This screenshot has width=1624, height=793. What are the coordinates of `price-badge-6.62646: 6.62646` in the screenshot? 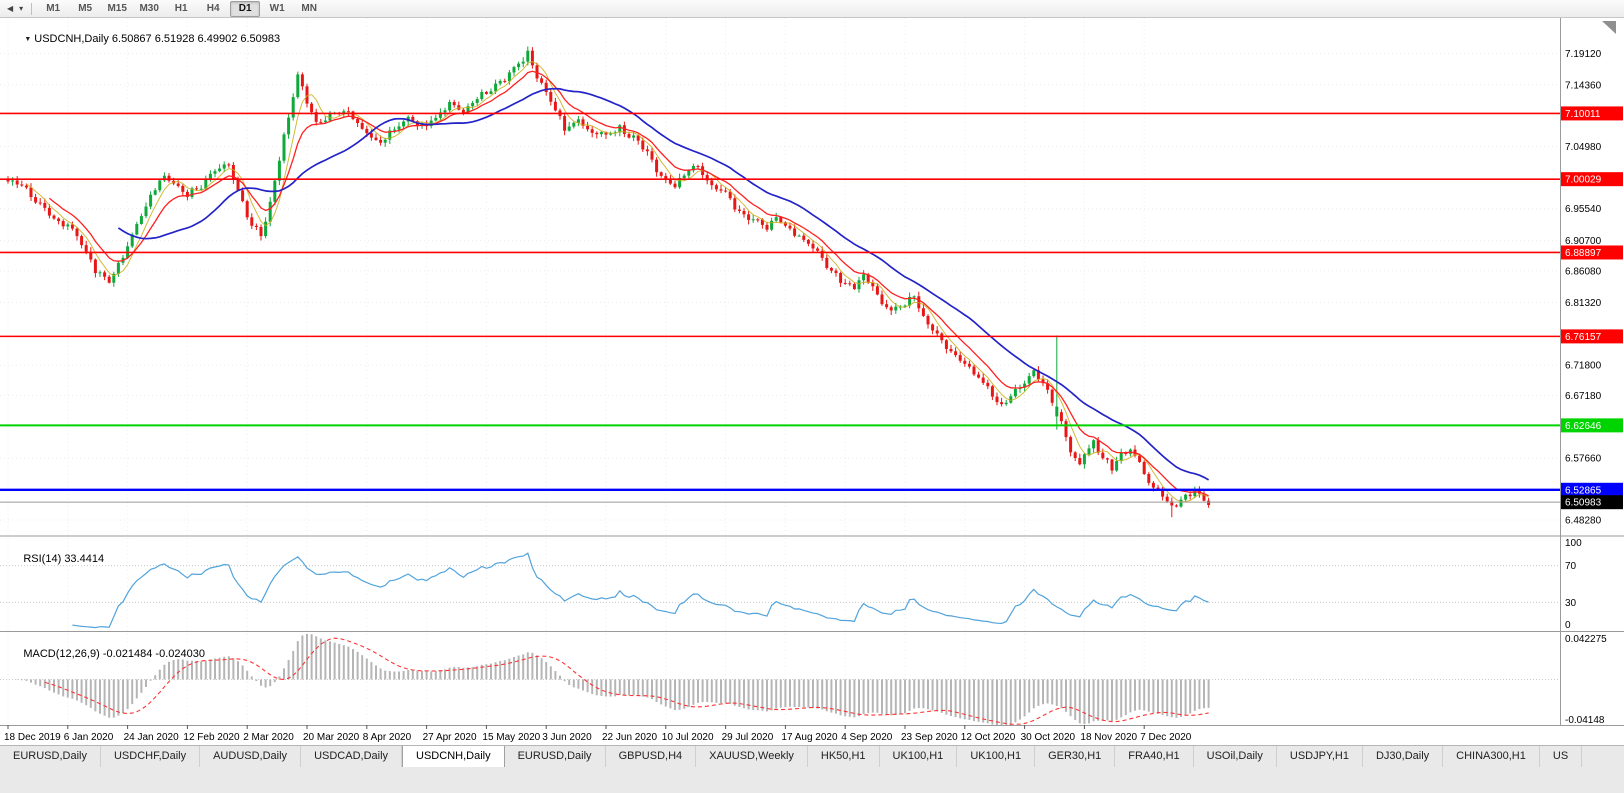 It's located at (1592, 425).